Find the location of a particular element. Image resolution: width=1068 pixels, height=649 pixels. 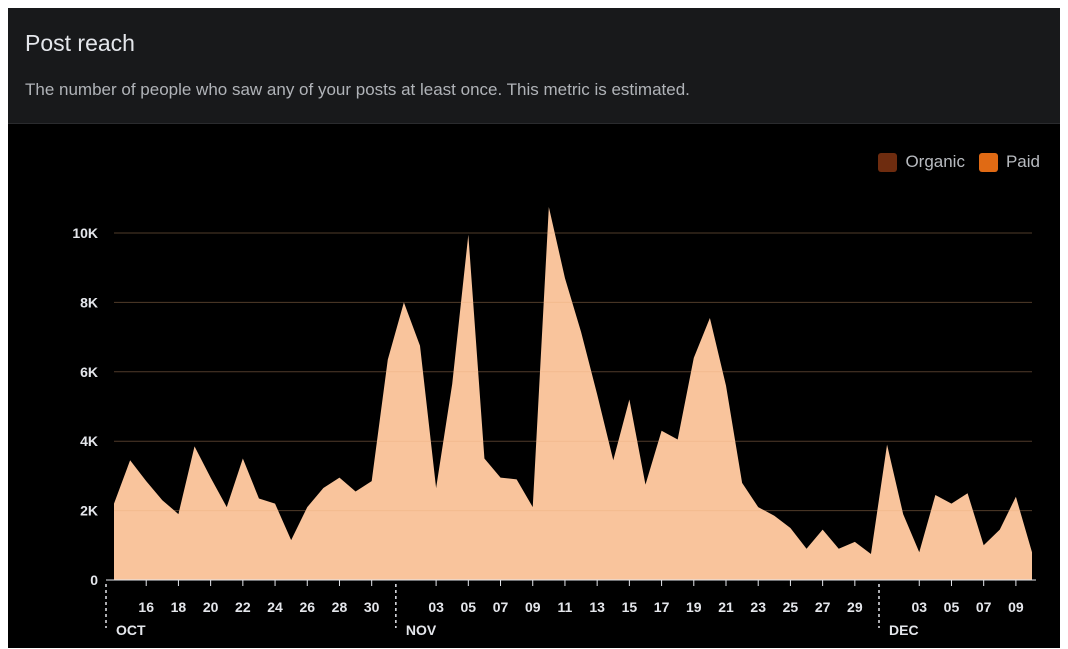

card-title: Post reach is located at coordinates (80, 43).